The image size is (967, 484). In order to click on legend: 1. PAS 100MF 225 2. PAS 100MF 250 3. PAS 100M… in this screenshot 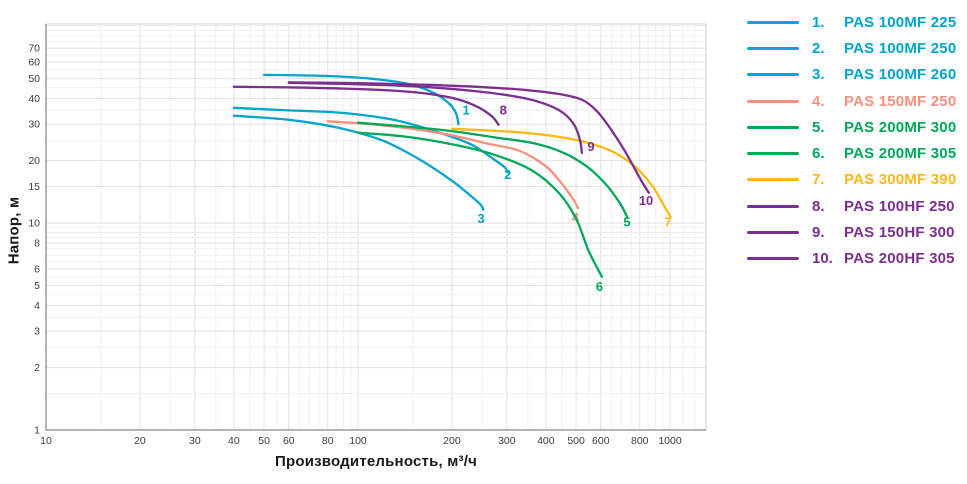, I will do `click(856, 140)`.